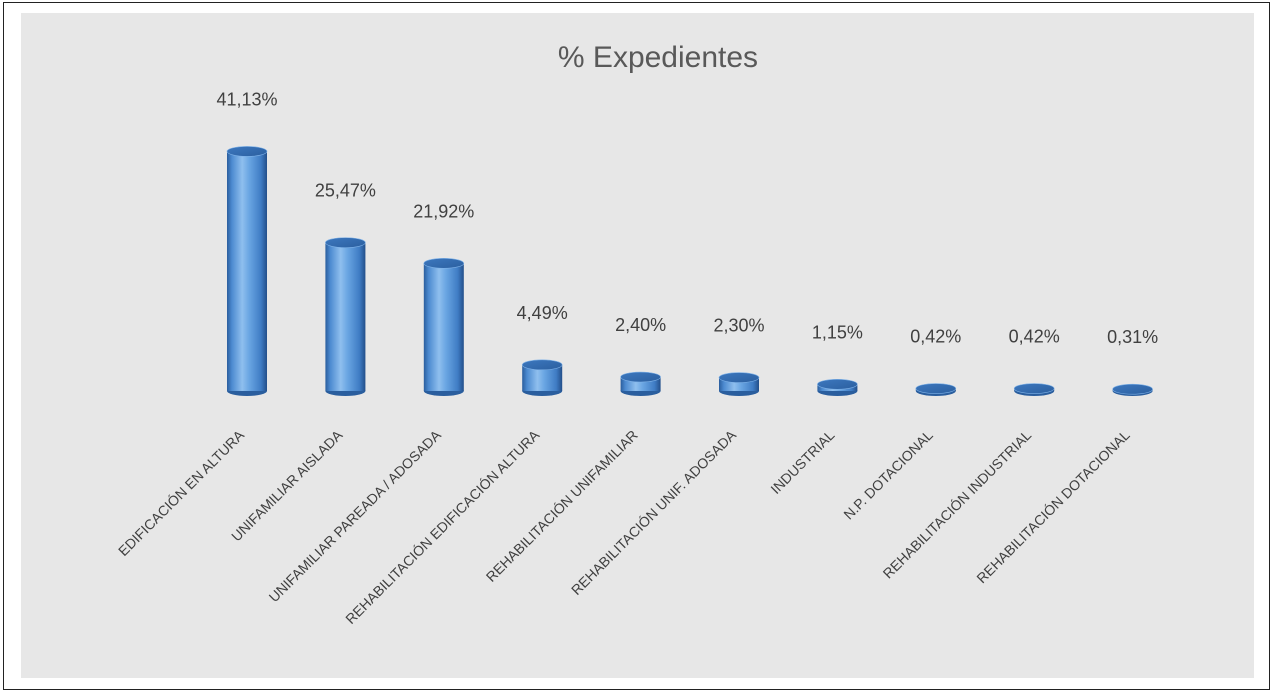 This screenshot has height=693, width=1274. Describe the element at coordinates (1132, 337) in the screenshot. I see `data-label: 0,31%` at that location.